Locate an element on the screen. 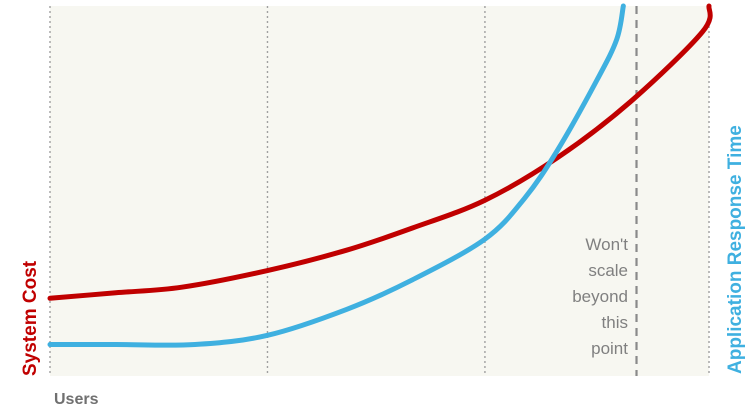 The height and width of the screenshot is (415, 748). annotation-line-4: this is located at coordinates (615, 322).